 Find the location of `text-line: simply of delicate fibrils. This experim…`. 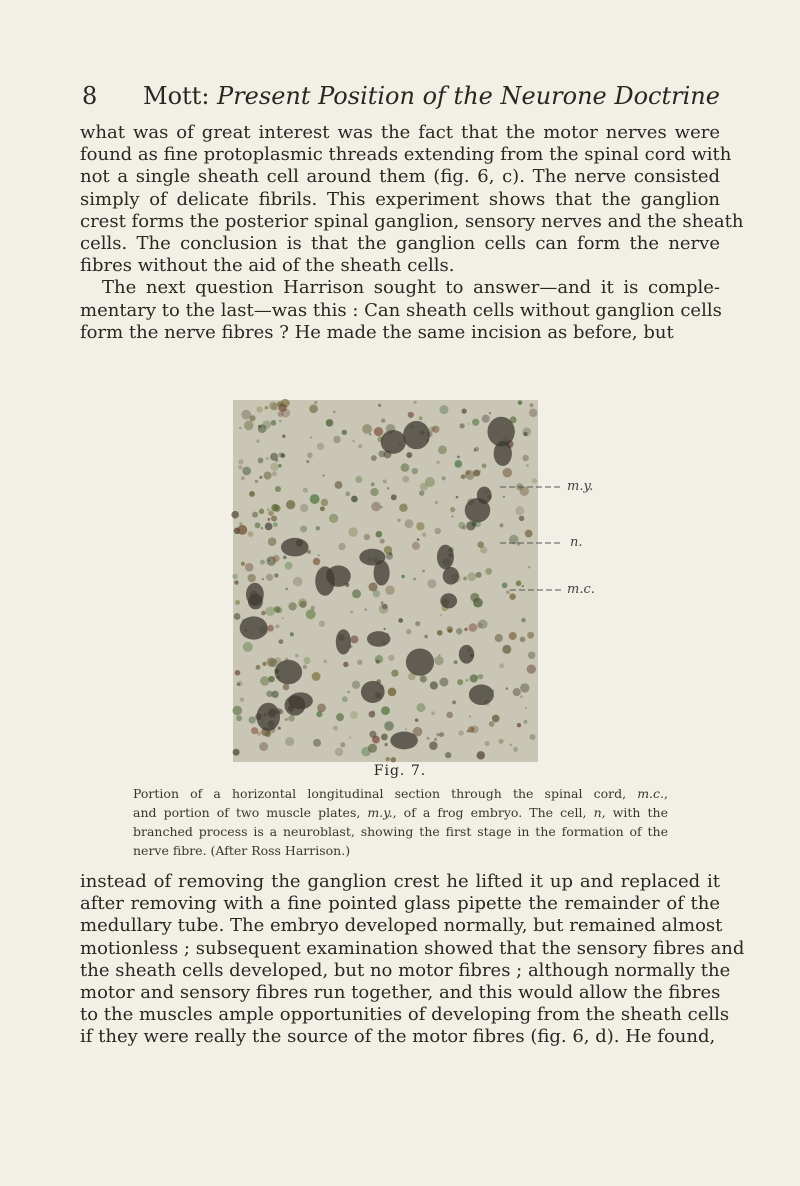

text-line: simply of delicate fibrils. This experim… is located at coordinates (400, 199).